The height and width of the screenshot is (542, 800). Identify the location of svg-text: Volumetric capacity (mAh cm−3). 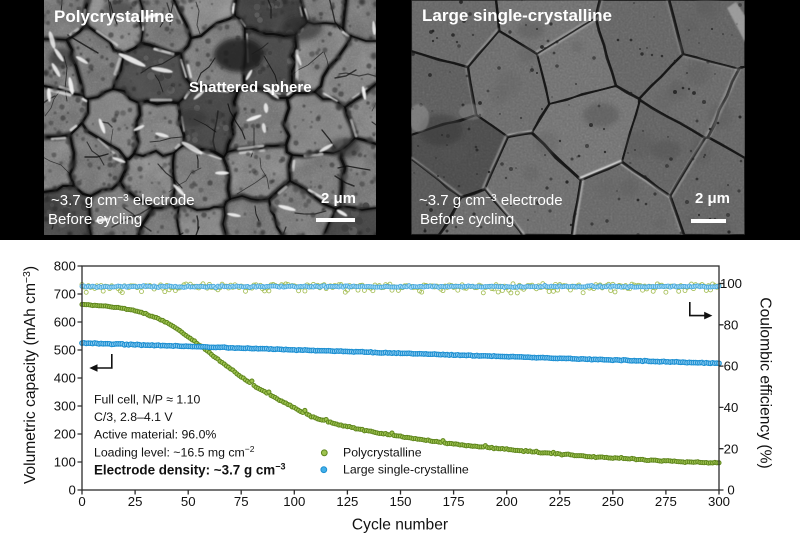
(30, 375).